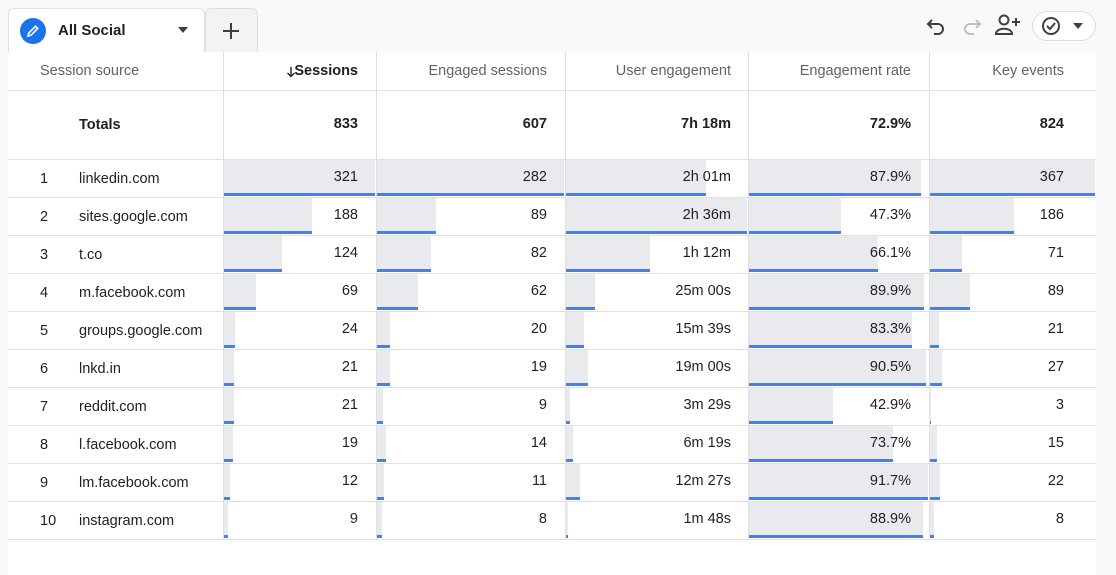  I want to click on session-source: instagram.com, so click(127, 521).